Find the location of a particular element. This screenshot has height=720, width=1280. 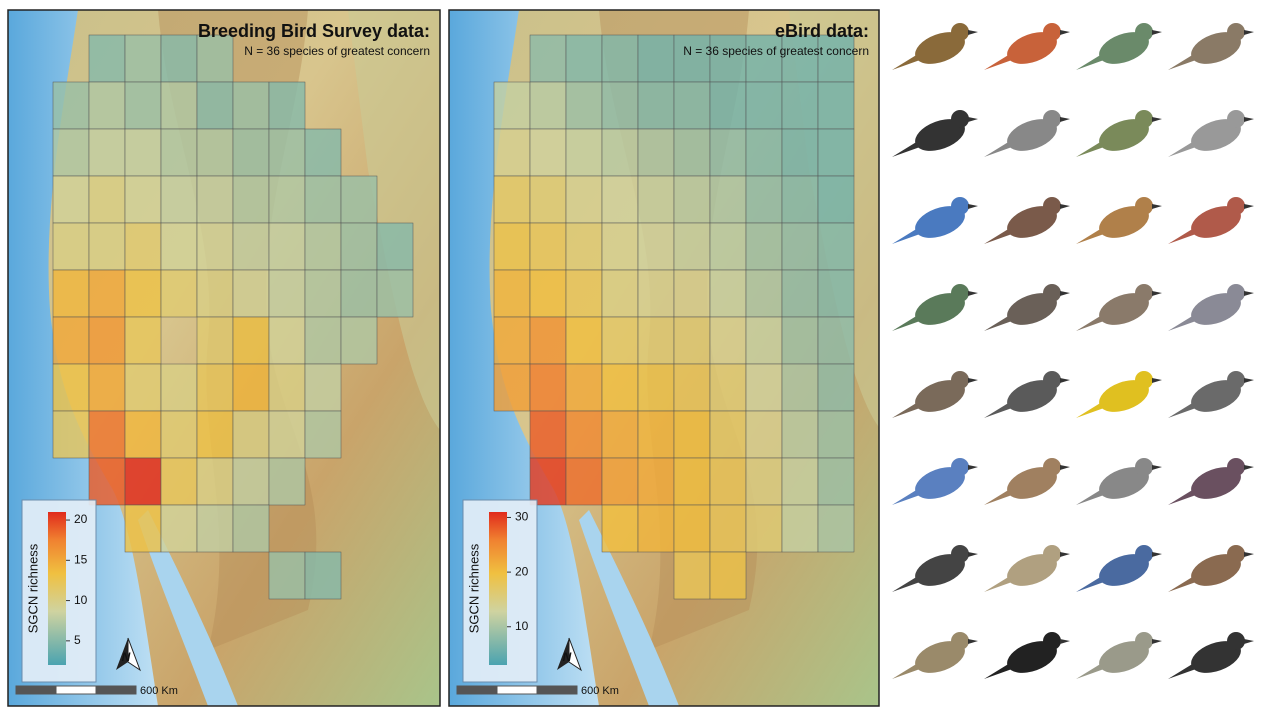

legend-tick-label: 10 is located at coordinates (81, 600).